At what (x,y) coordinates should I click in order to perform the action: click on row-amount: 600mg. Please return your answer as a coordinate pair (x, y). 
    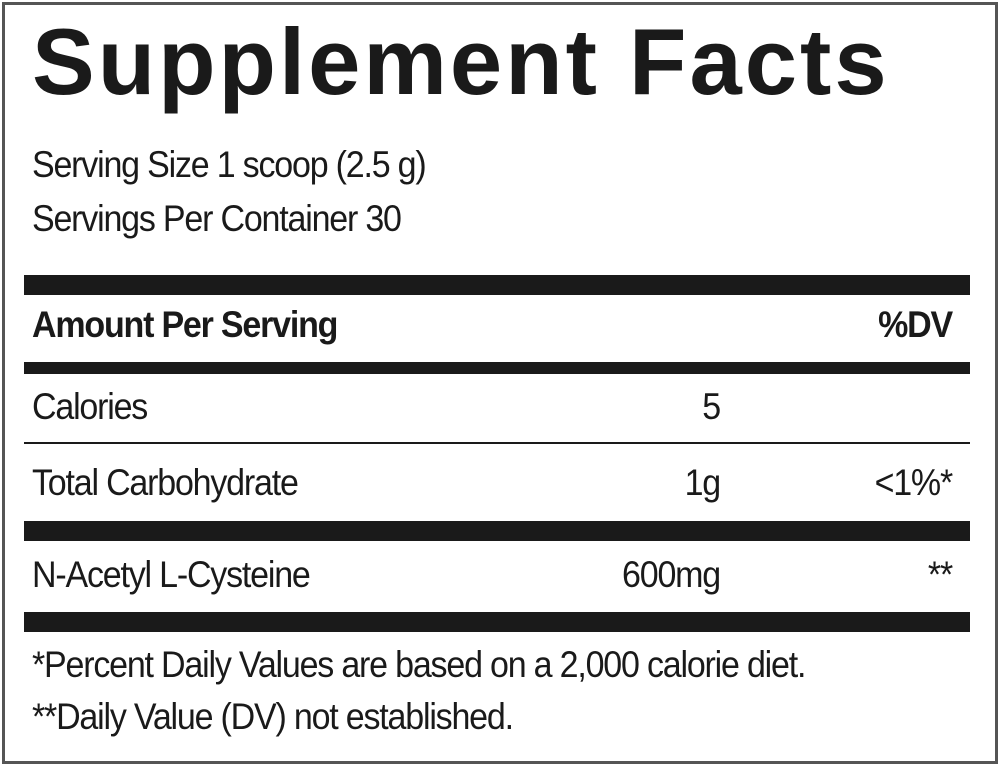
    Looking at the image, I should click on (671, 575).